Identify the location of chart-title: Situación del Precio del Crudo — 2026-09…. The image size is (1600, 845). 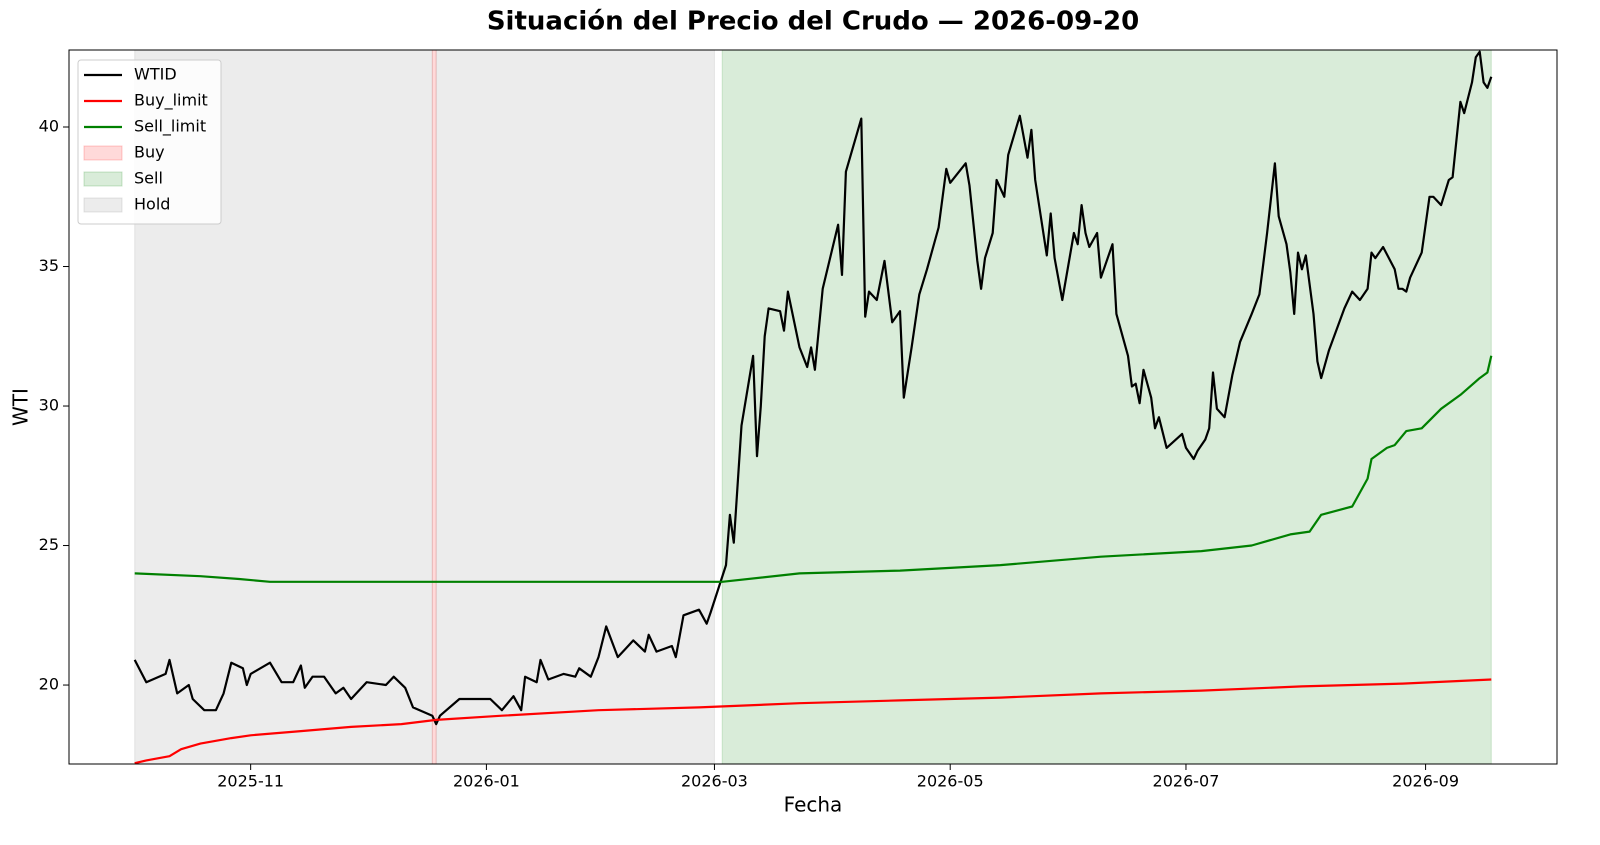
(813, 22).